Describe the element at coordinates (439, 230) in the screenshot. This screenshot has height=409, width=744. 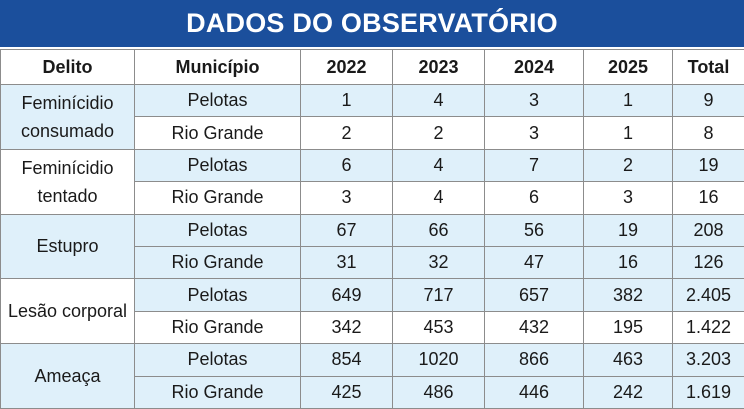
I see `value-2023-cell: 66` at that location.